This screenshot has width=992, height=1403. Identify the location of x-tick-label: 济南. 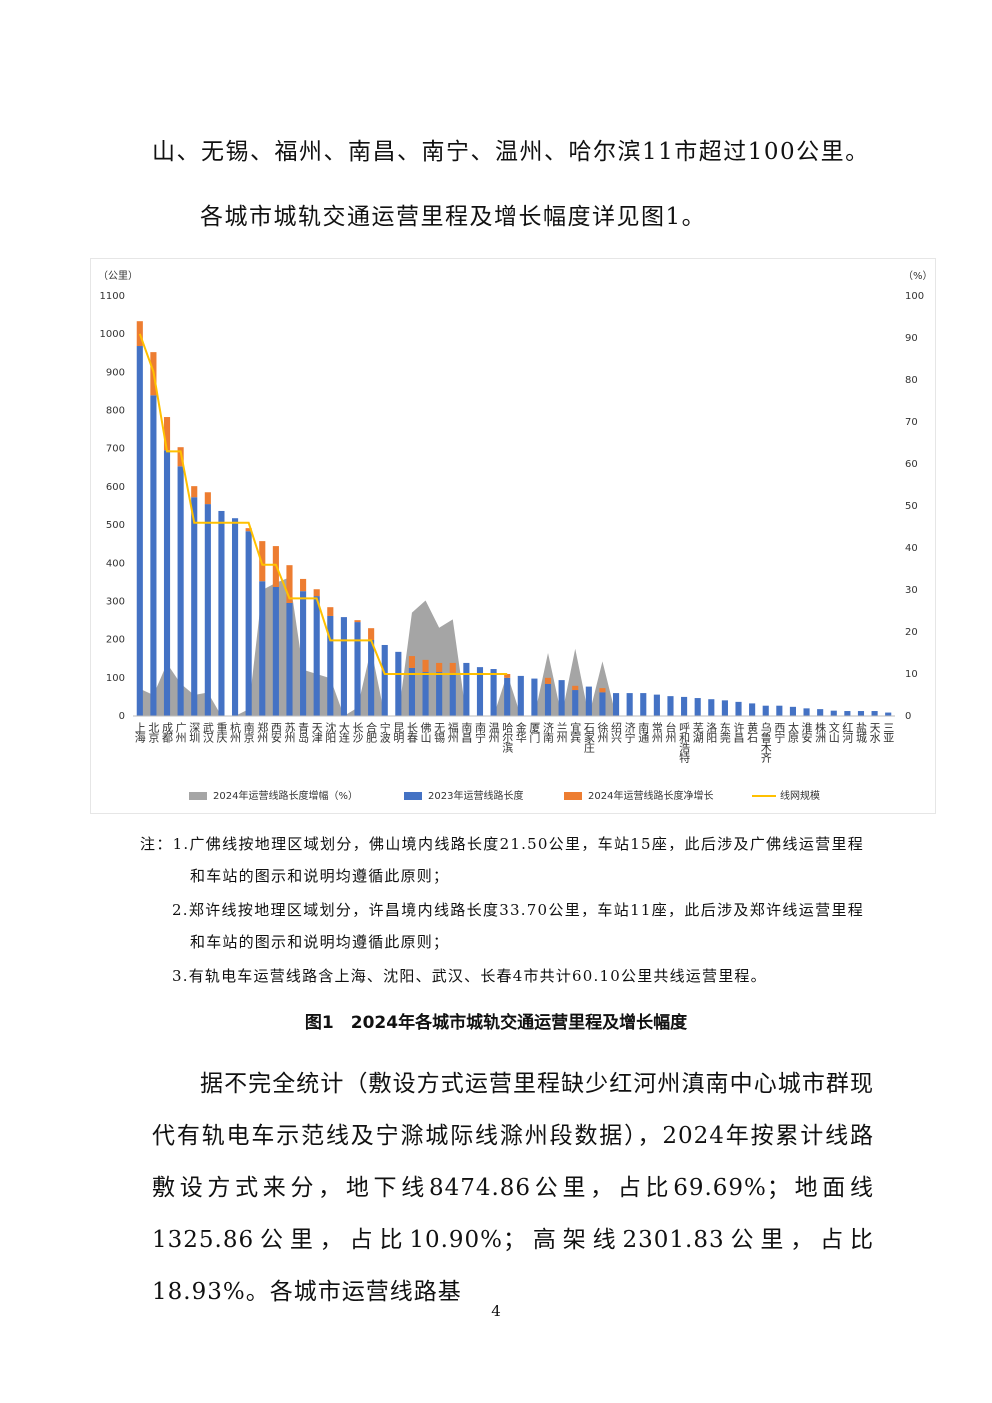
(548, 732).